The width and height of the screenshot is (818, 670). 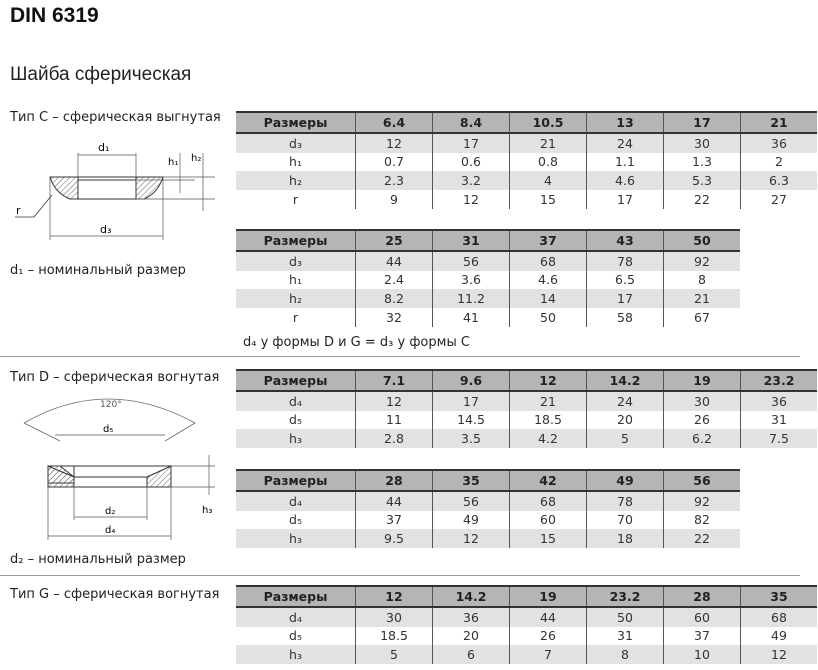 I want to click on table-header-cell: 28, so click(x=394, y=480).